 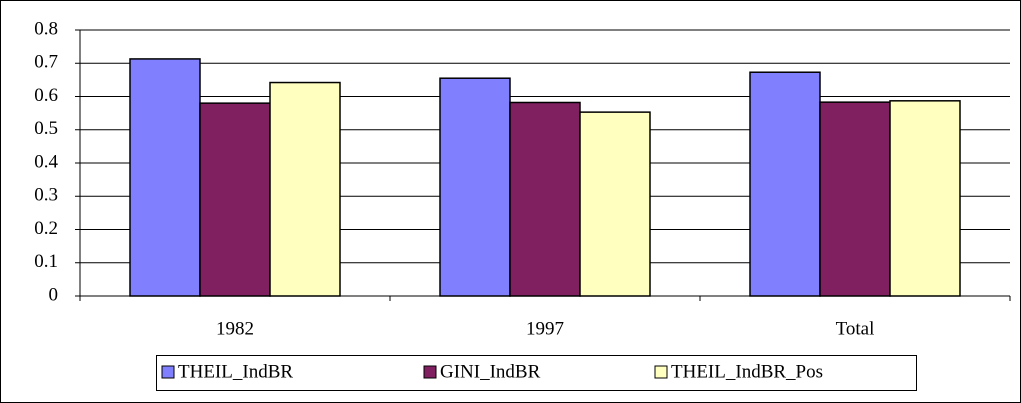 I want to click on y-tick-label: 0.6, so click(x=46, y=95).